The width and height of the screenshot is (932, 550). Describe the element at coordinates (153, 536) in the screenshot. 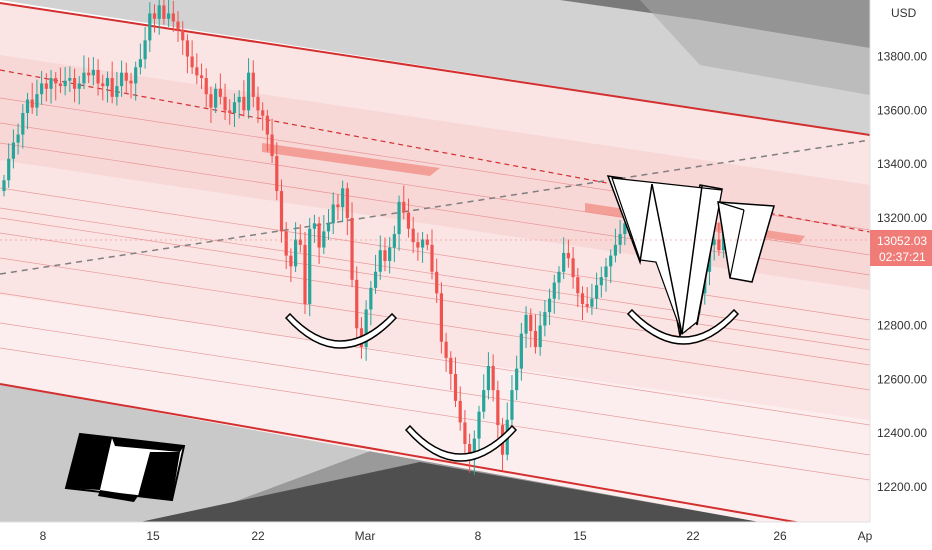

I see `x-tick-label: 15` at that location.